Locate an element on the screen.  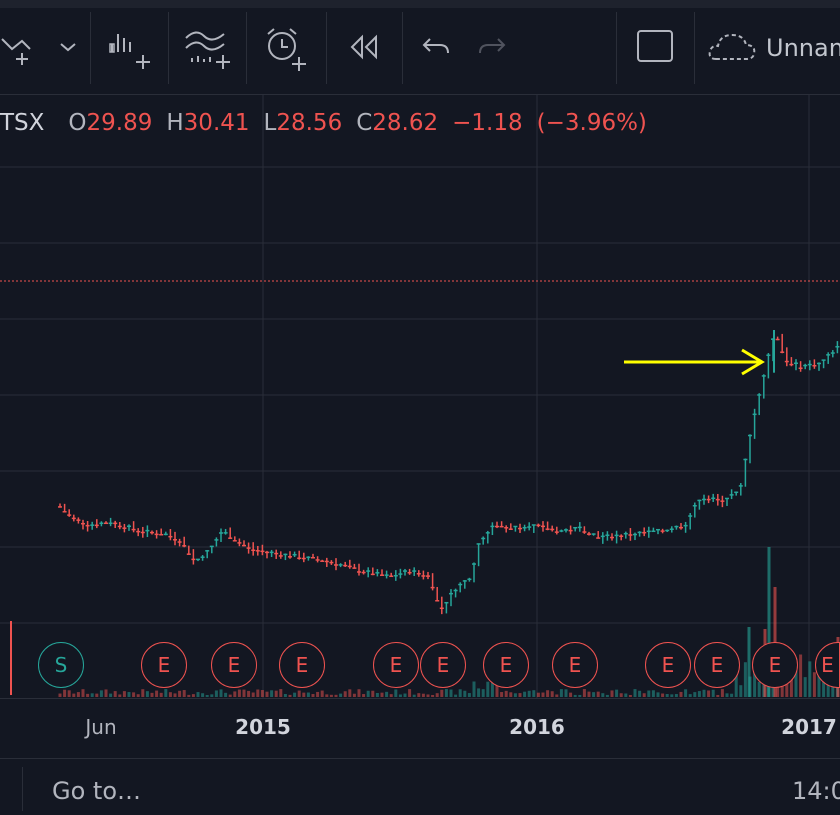
replay-icon is located at coordinates (364, 47).